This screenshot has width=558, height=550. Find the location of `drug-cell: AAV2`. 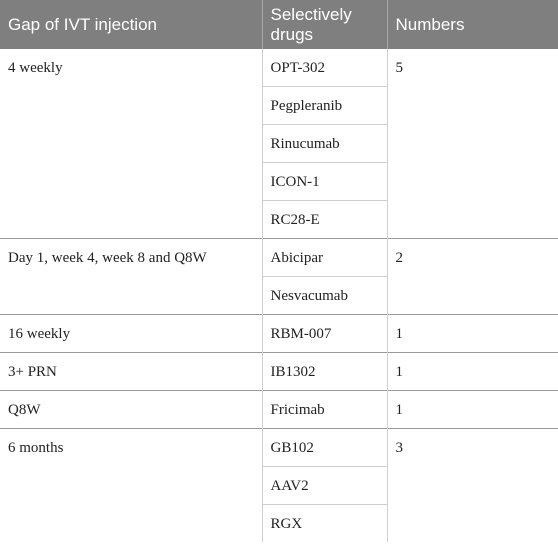

drug-cell: AAV2 is located at coordinates (324, 485).